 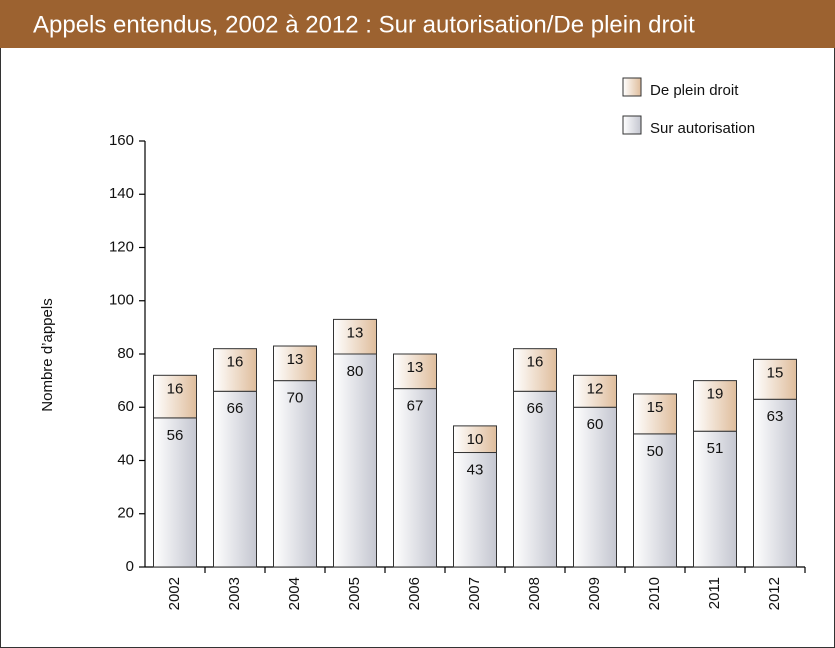 What do you see at coordinates (234, 593) in the screenshot?
I see `x-tick-label: 2003` at bounding box center [234, 593].